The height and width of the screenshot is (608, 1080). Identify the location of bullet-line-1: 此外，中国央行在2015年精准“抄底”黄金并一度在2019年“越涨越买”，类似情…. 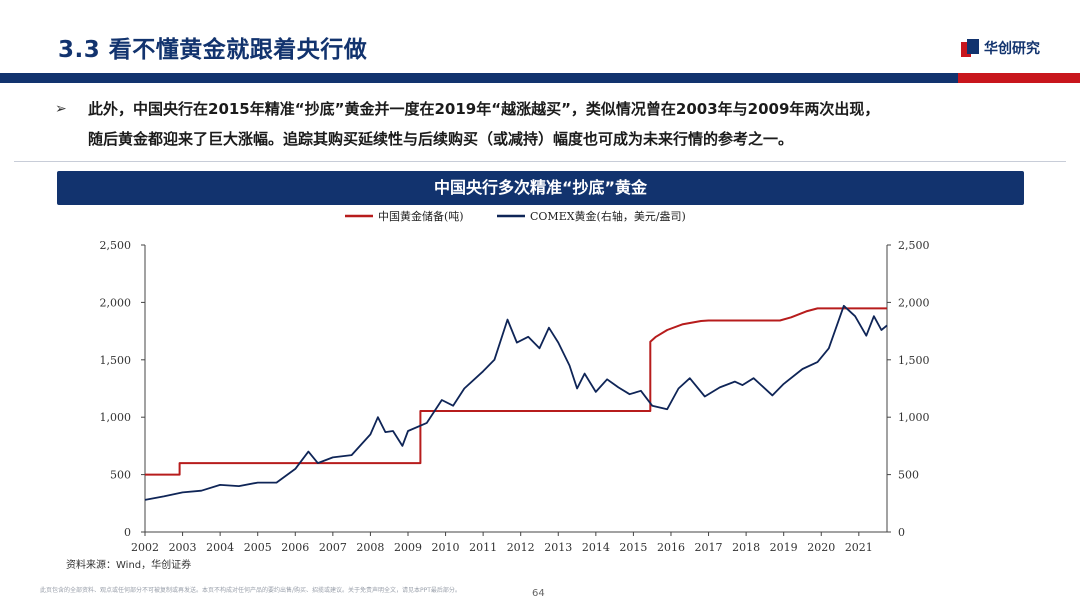
(484, 109).